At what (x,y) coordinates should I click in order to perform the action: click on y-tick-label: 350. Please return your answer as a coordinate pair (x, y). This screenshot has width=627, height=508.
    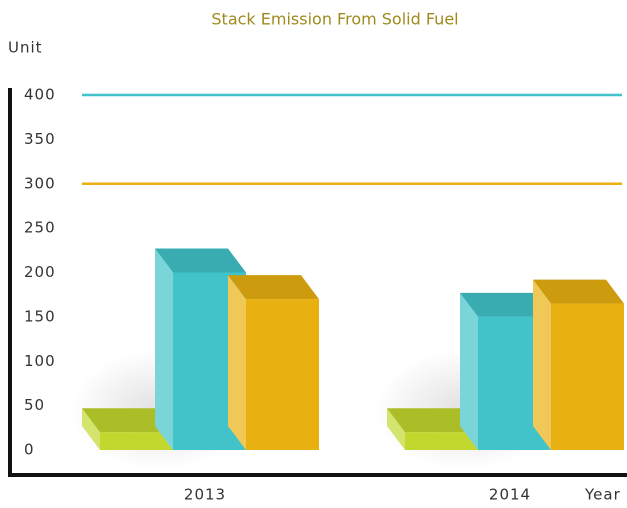
    Looking at the image, I should click on (40, 139).